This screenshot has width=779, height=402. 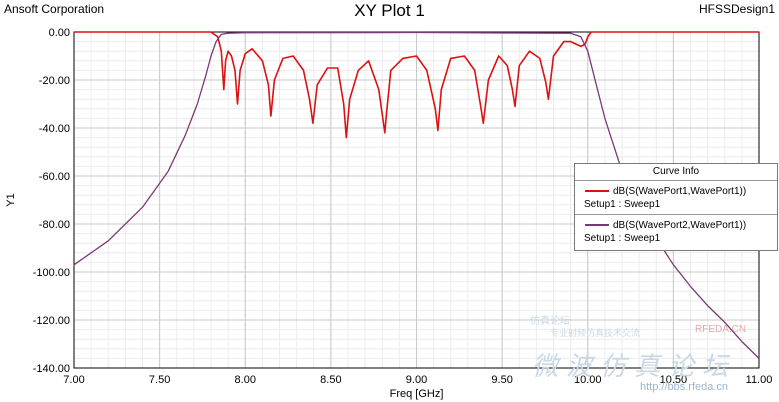 What do you see at coordinates (51, 369) in the screenshot?
I see `y-tick-label: -140.00` at bounding box center [51, 369].